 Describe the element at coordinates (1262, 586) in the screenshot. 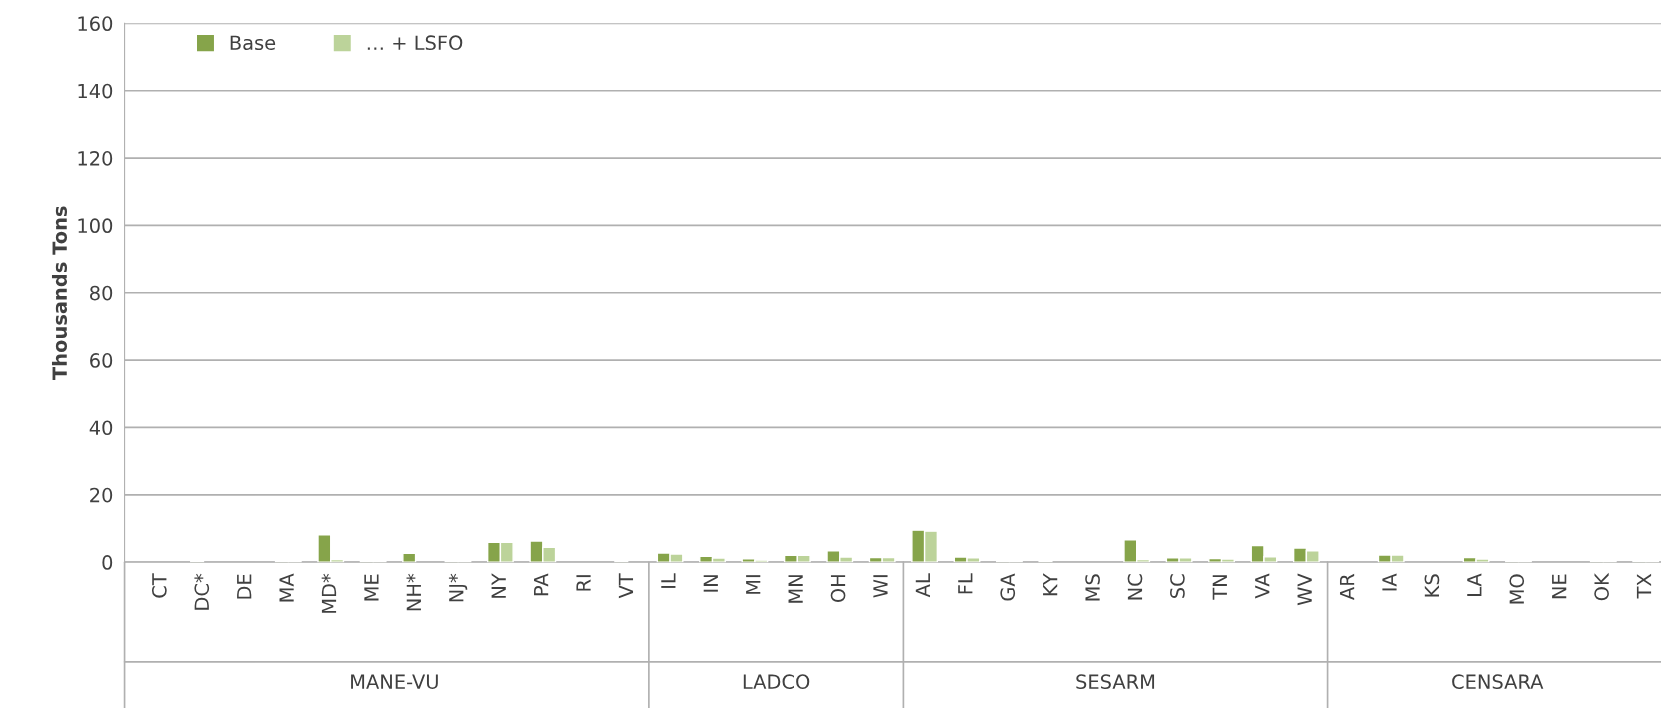

I see `x-tick-label: VA` at that location.